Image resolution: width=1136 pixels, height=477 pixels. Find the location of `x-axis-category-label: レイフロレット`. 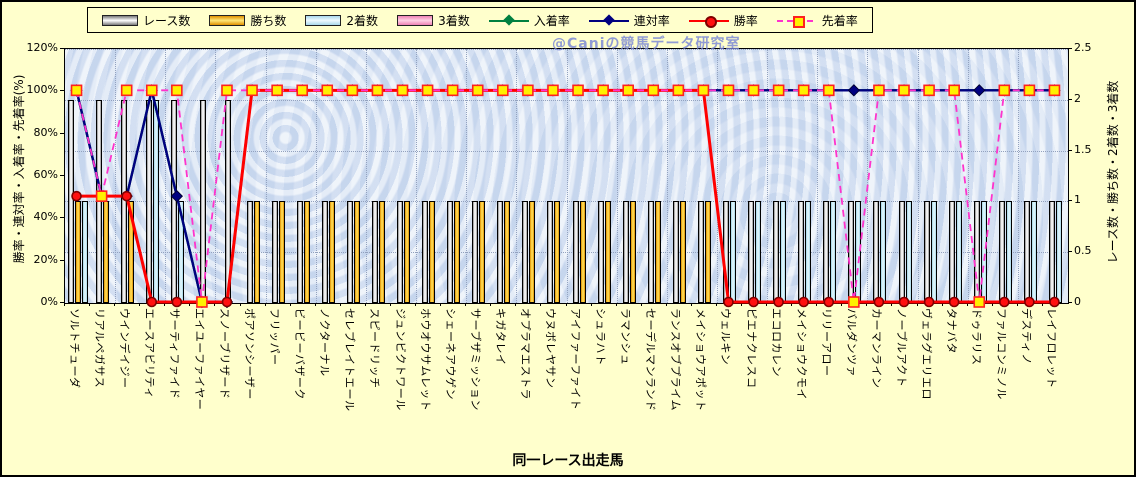

x-axis-category-label: レイフロレット is located at coordinates (1052, 348).